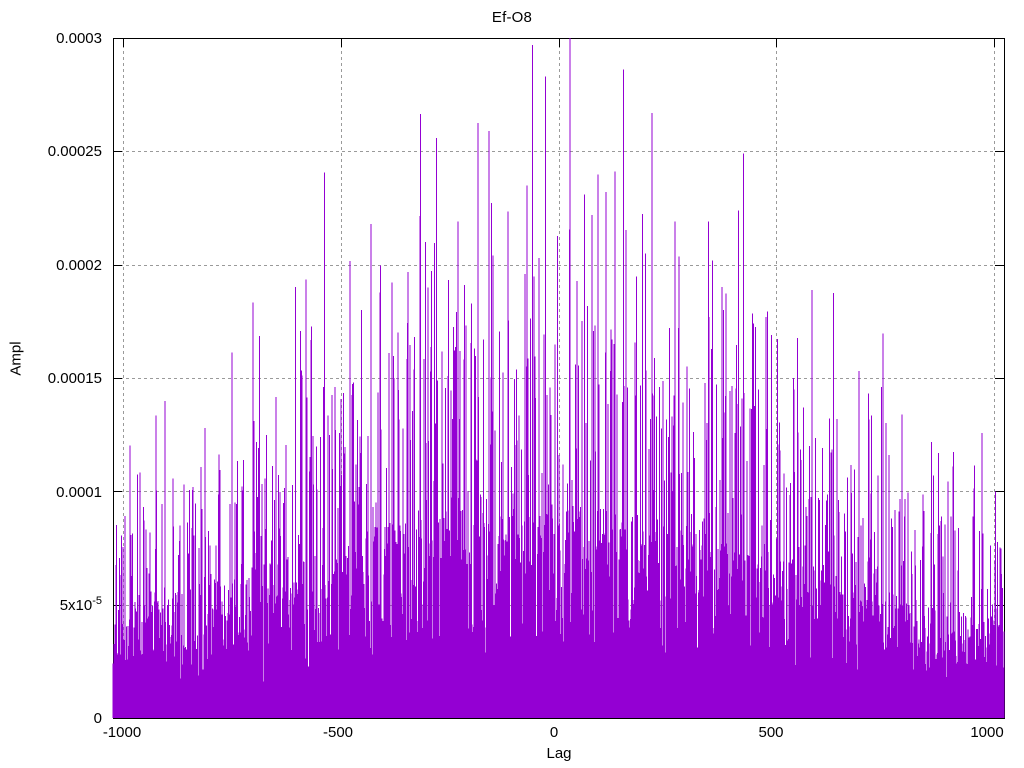  I want to click on y-tick-0.0002: 0.0002, so click(51, 265).